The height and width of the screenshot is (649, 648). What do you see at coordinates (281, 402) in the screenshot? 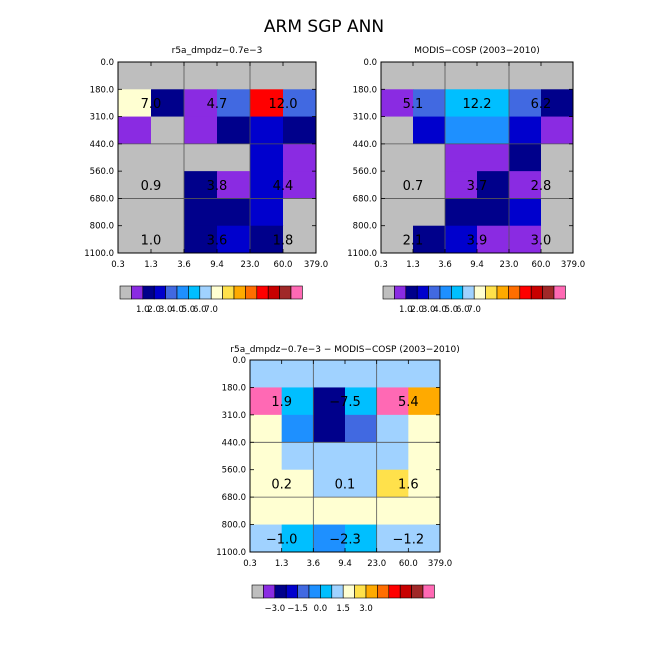
I see `cell-annotation: 1.9` at bounding box center [281, 402].